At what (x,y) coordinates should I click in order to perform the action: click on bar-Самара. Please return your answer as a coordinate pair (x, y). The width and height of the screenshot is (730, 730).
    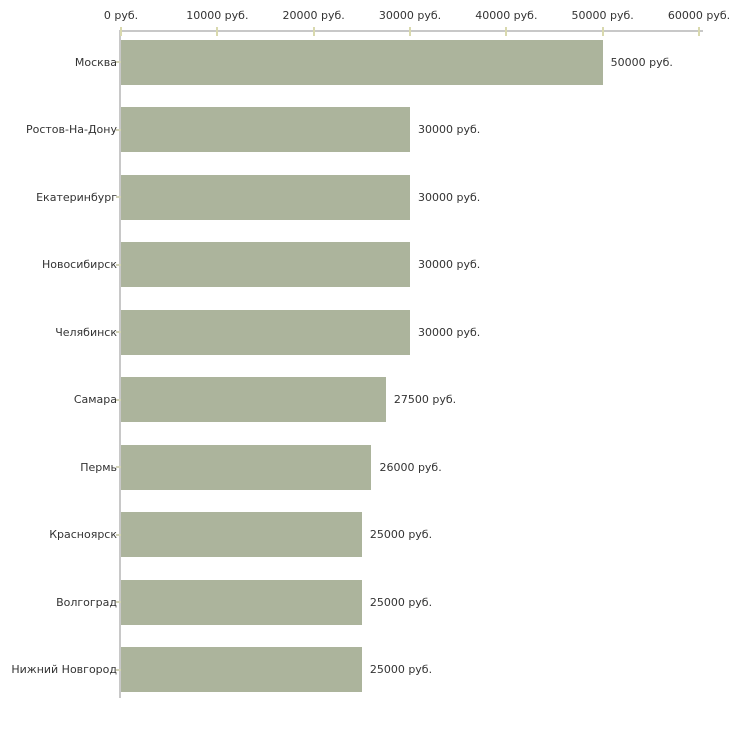
    Looking at the image, I should click on (253, 399).